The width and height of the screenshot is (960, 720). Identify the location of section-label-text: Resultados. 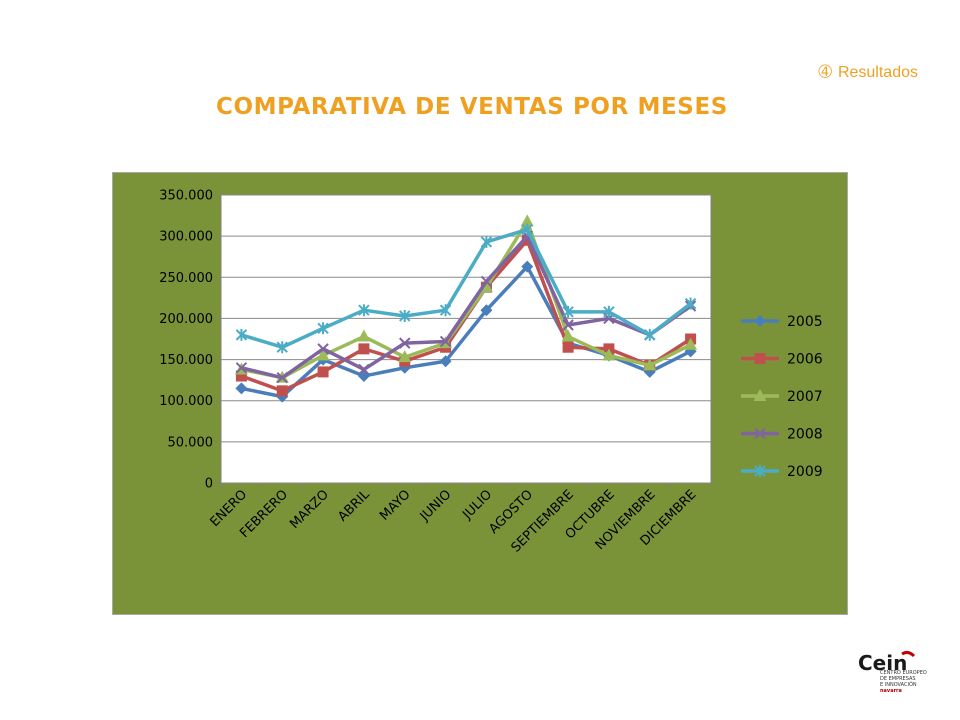
(877, 72).